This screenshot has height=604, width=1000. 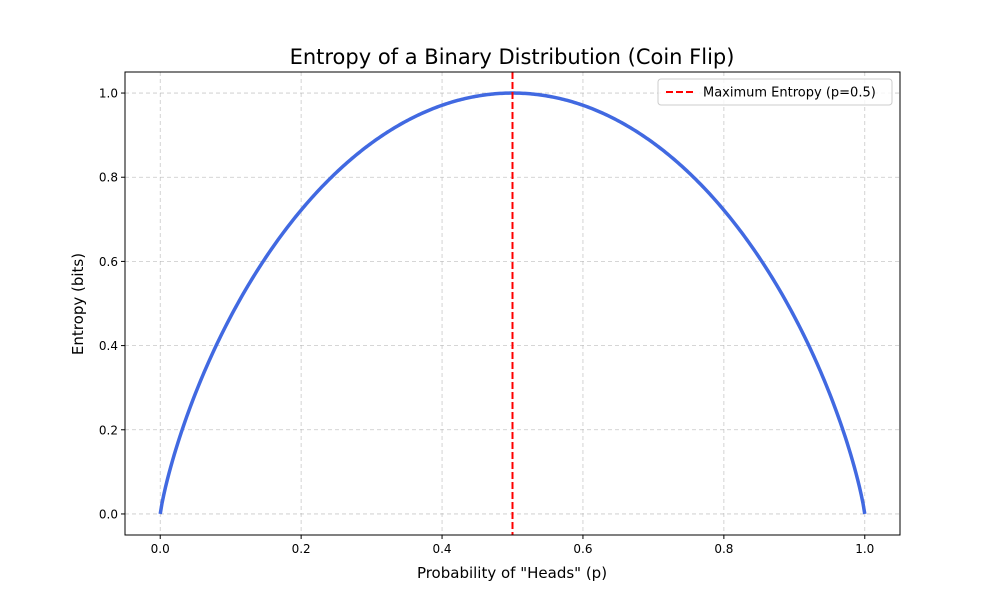 What do you see at coordinates (864, 549) in the screenshot?
I see `x-tick-label: 1.0` at bounding box center [864, 549].